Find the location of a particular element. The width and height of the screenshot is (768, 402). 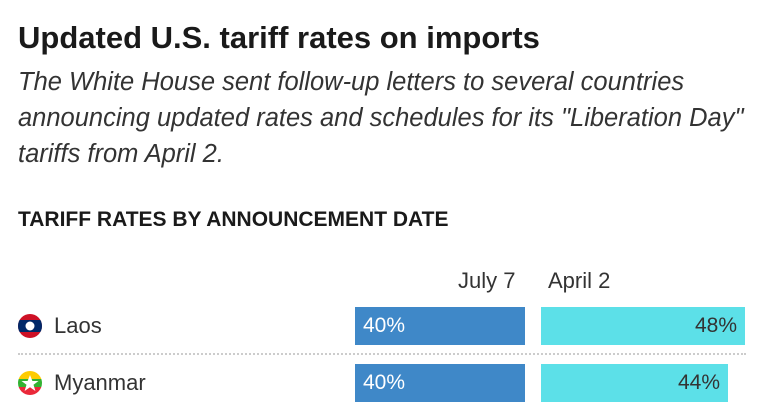

column-header-july7: July 7 is located at coordinates (487, 280).